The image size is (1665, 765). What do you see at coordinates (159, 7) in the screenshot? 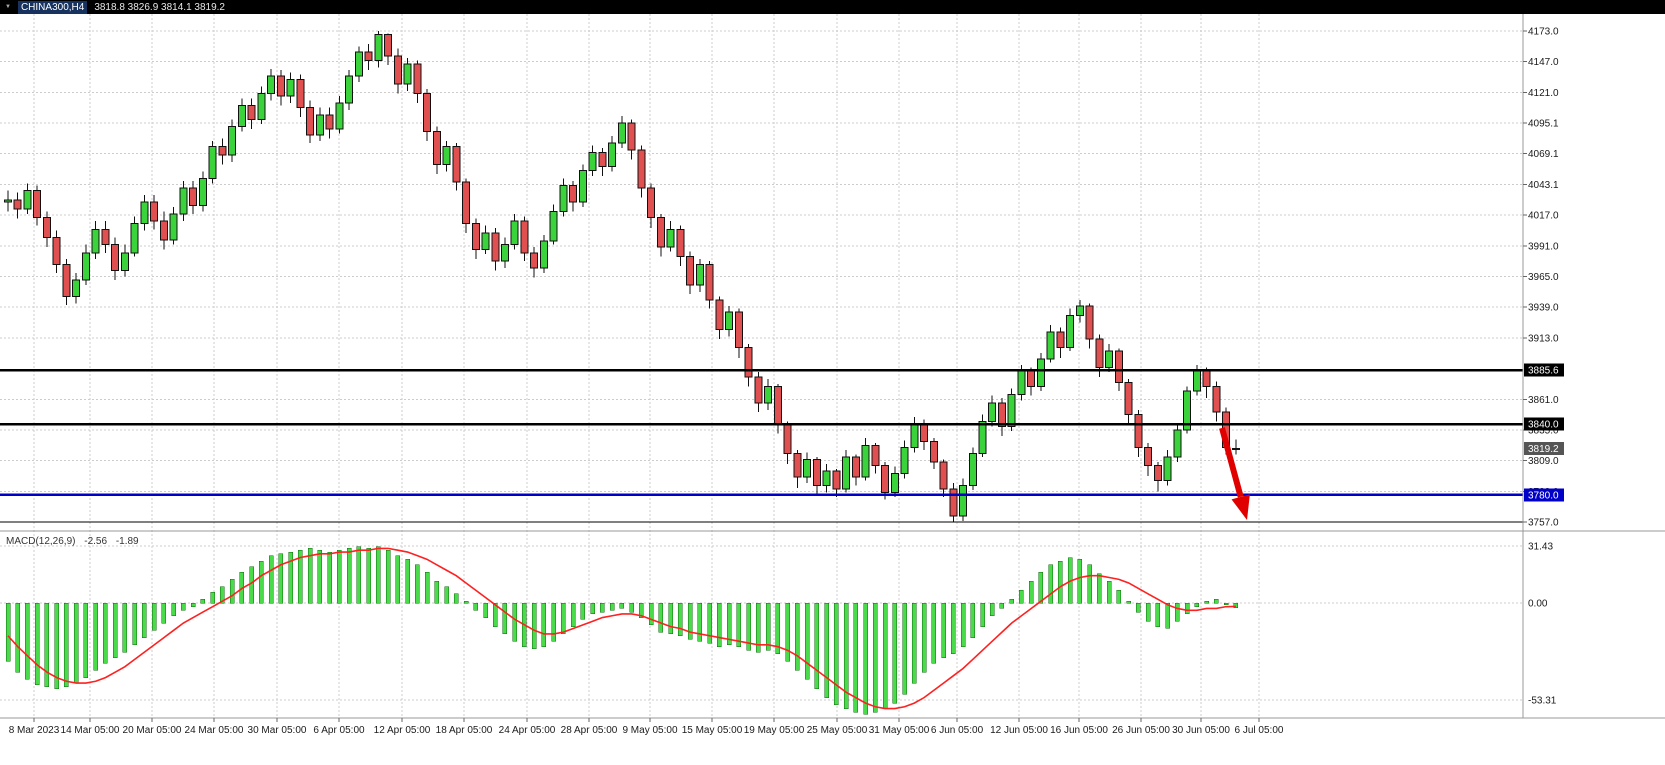
I see `ohlc-readout: 3818.8 3826.9 3814.1 3819.2` at bounding box center [159, 7].